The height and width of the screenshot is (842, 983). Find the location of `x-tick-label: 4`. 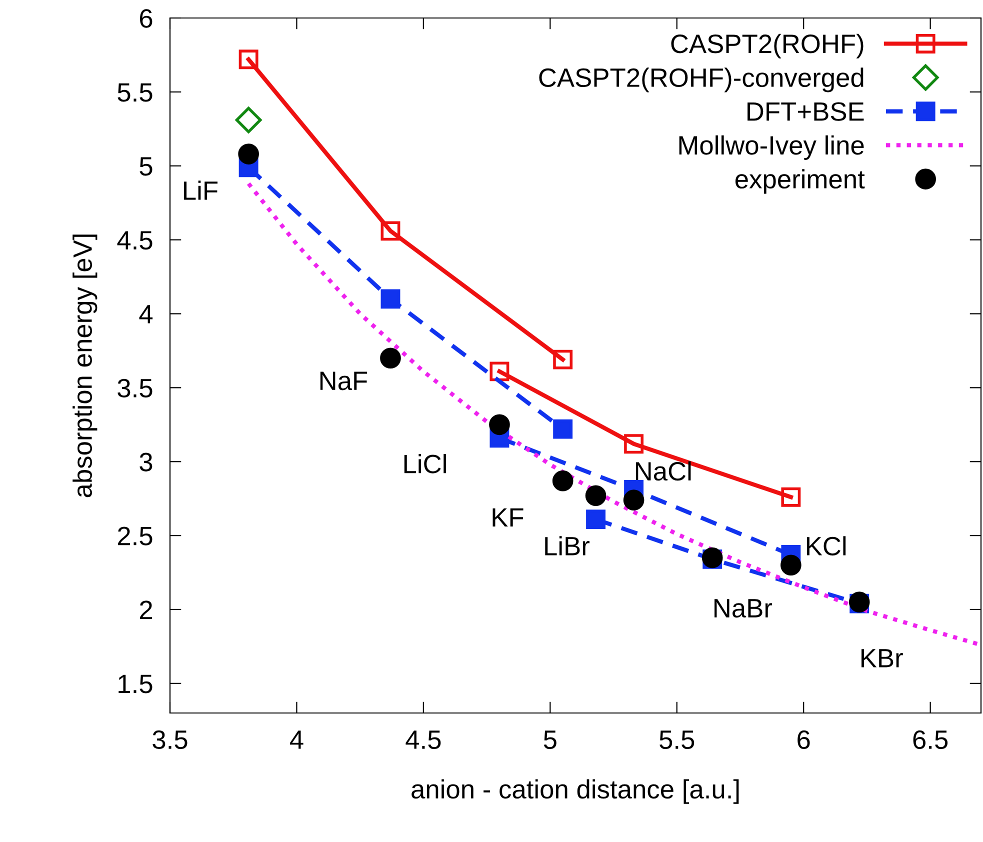

x-tick-label: 4 is located at coordinates (297, 739).